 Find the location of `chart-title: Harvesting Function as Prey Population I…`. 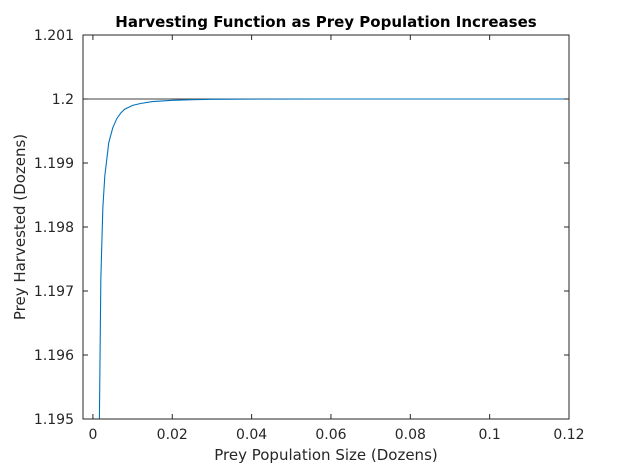

chart-title: Harvesting Function as Prey Population I… is located at coordinates (325, 22).